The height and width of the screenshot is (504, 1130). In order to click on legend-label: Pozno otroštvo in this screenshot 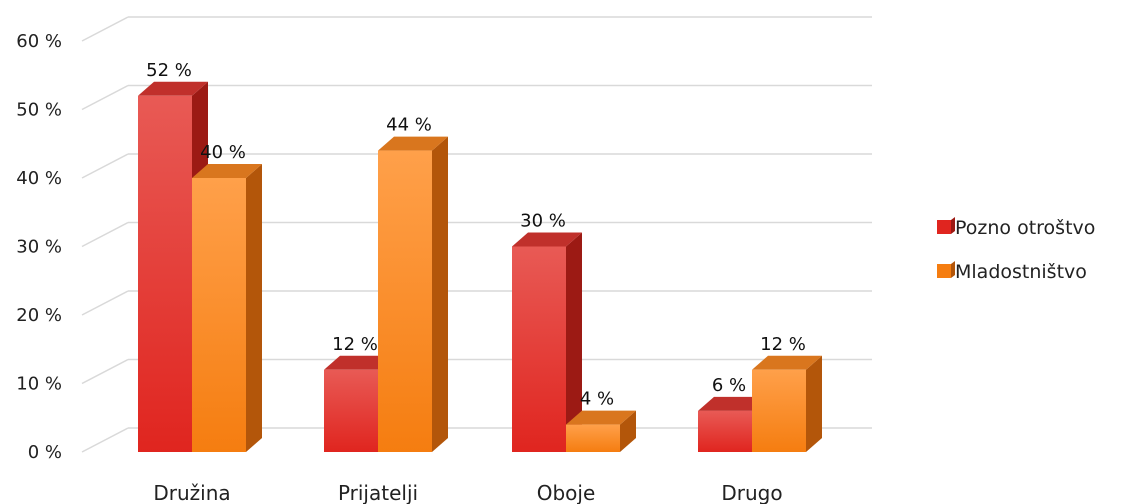, I will do `click(1025, 228)`.